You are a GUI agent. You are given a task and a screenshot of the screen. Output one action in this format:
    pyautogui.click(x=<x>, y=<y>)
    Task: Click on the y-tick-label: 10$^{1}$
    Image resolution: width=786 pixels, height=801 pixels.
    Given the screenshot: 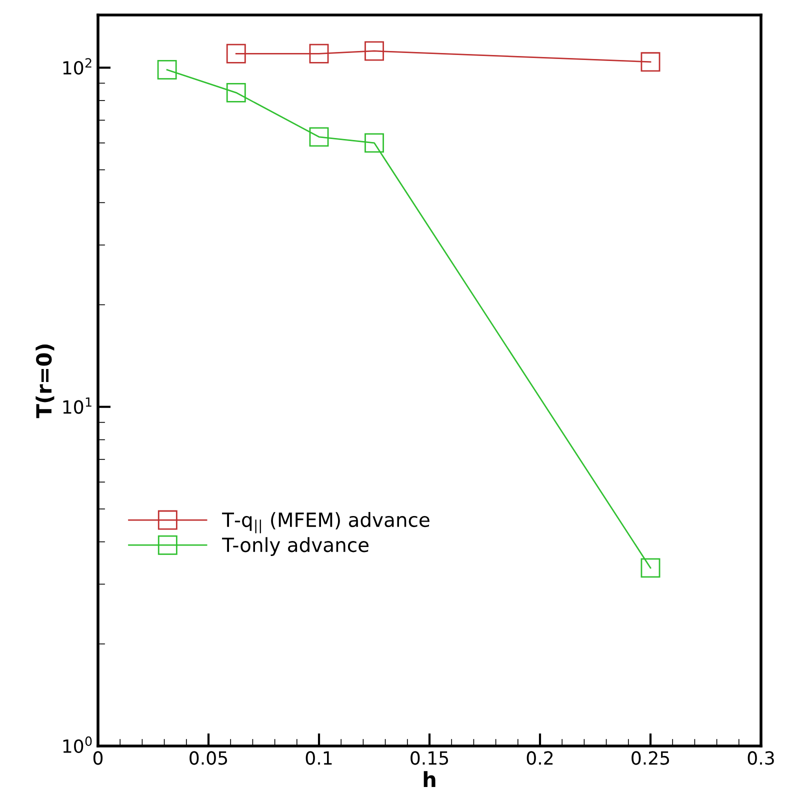 What is the action you would take?
    pyautogui.click(x=77, y=405)
    